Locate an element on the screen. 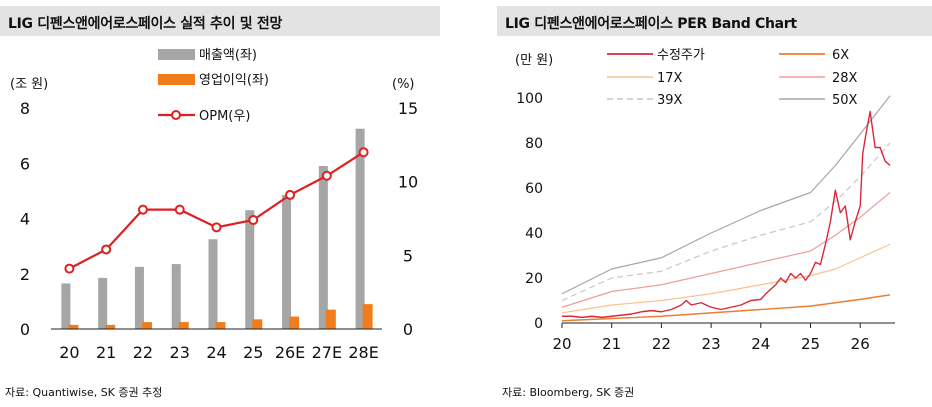 This screenshot has height=407, width=932. right-y-tick-label: 0 is located at coordinates (408, 329).